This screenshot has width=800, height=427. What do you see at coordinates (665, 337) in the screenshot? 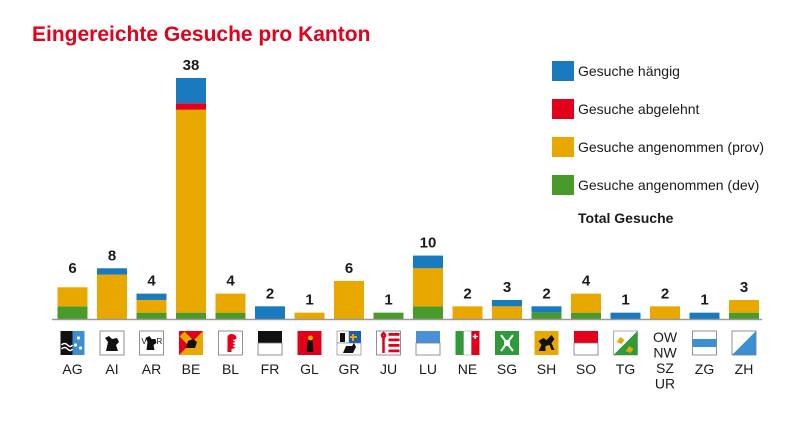
I see `category-label: OW` at bounding box center [665, 337].